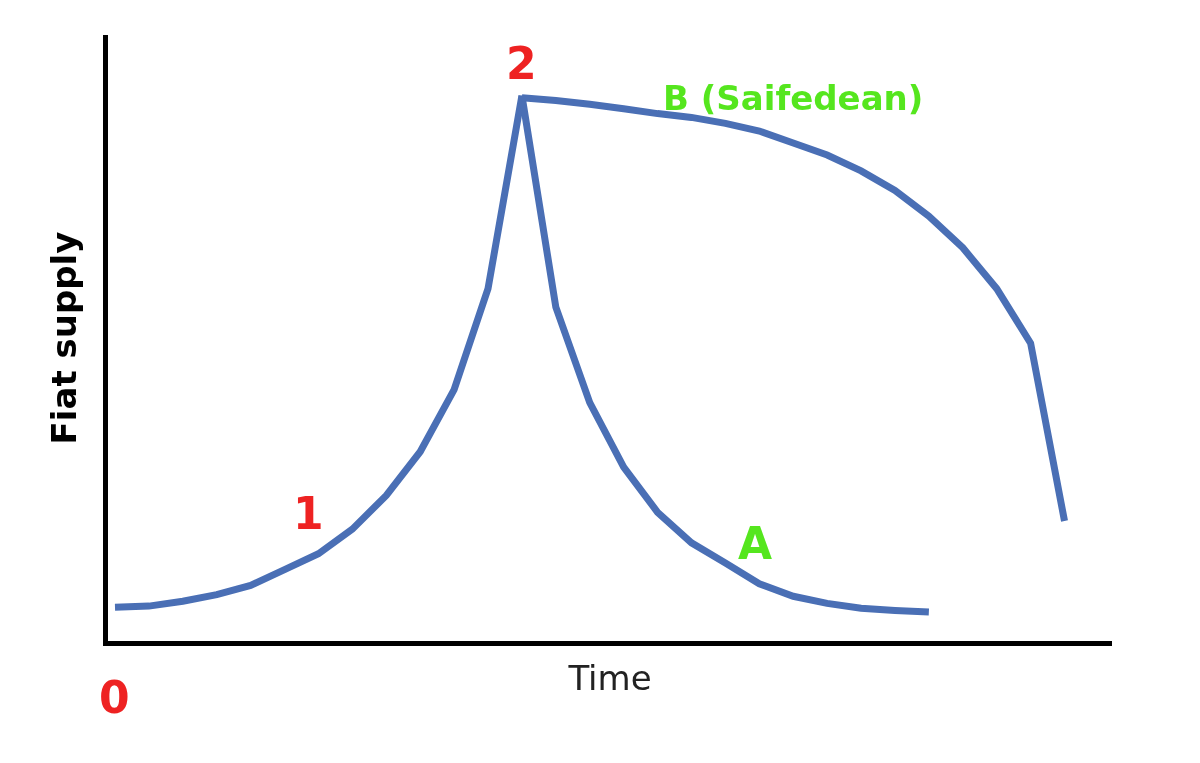 Image resolution: width=1200 pixels, height=763 pixels. What do you see at coordinates (308, 513) in the screenshot?
I see `series-label: 1` at bounding box center [308, 513].